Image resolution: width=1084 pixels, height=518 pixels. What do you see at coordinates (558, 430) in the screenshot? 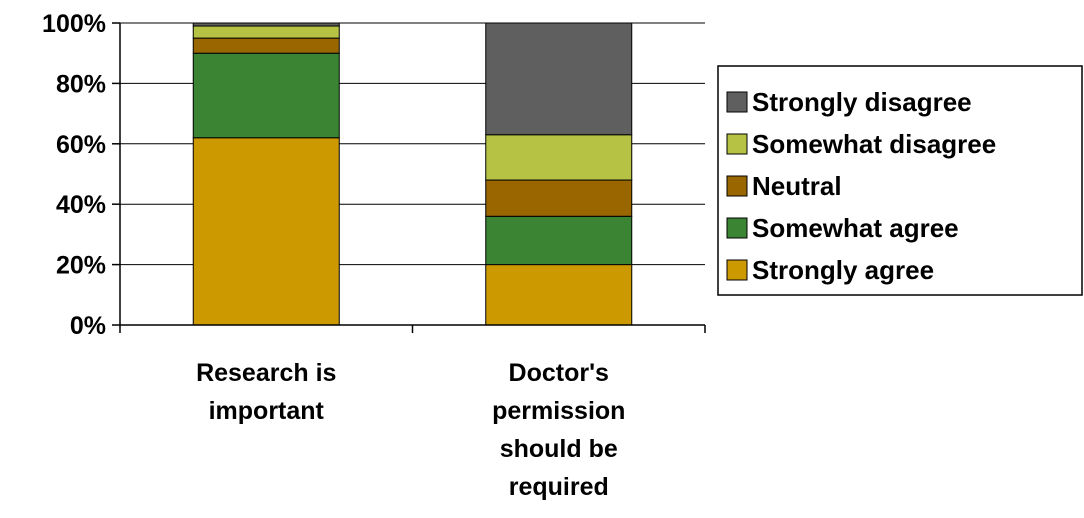
I see `category-label: Doctor's permission should be required` at bounding box center [558, 430].